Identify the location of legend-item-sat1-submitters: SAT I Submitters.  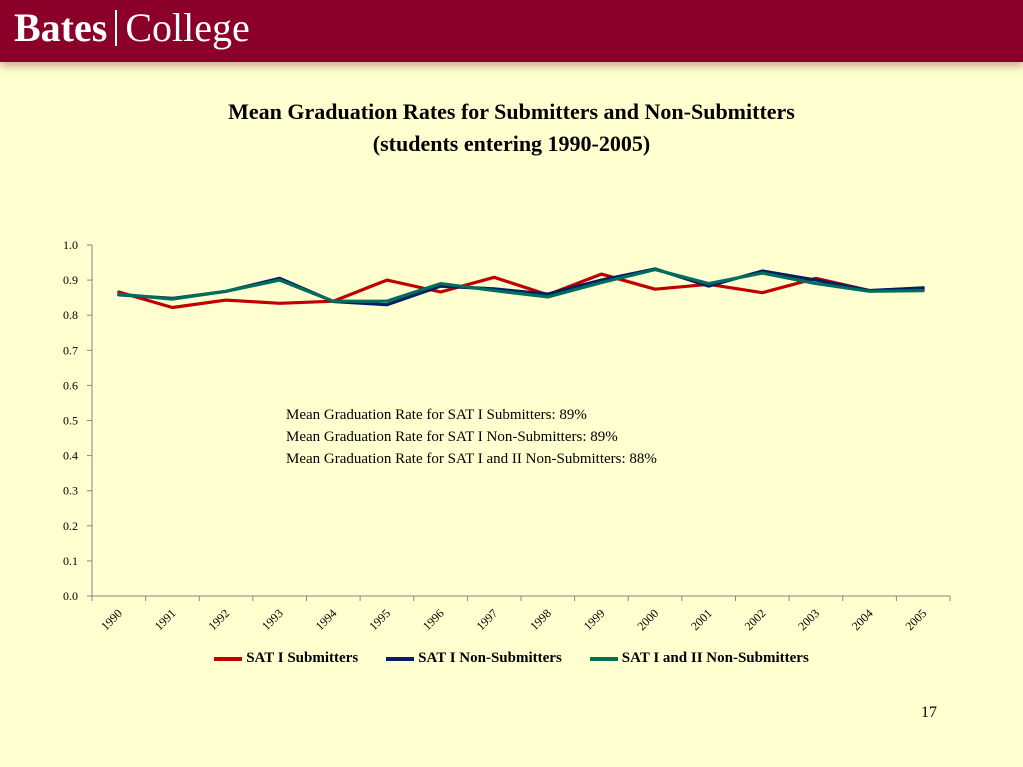
(286, 658).